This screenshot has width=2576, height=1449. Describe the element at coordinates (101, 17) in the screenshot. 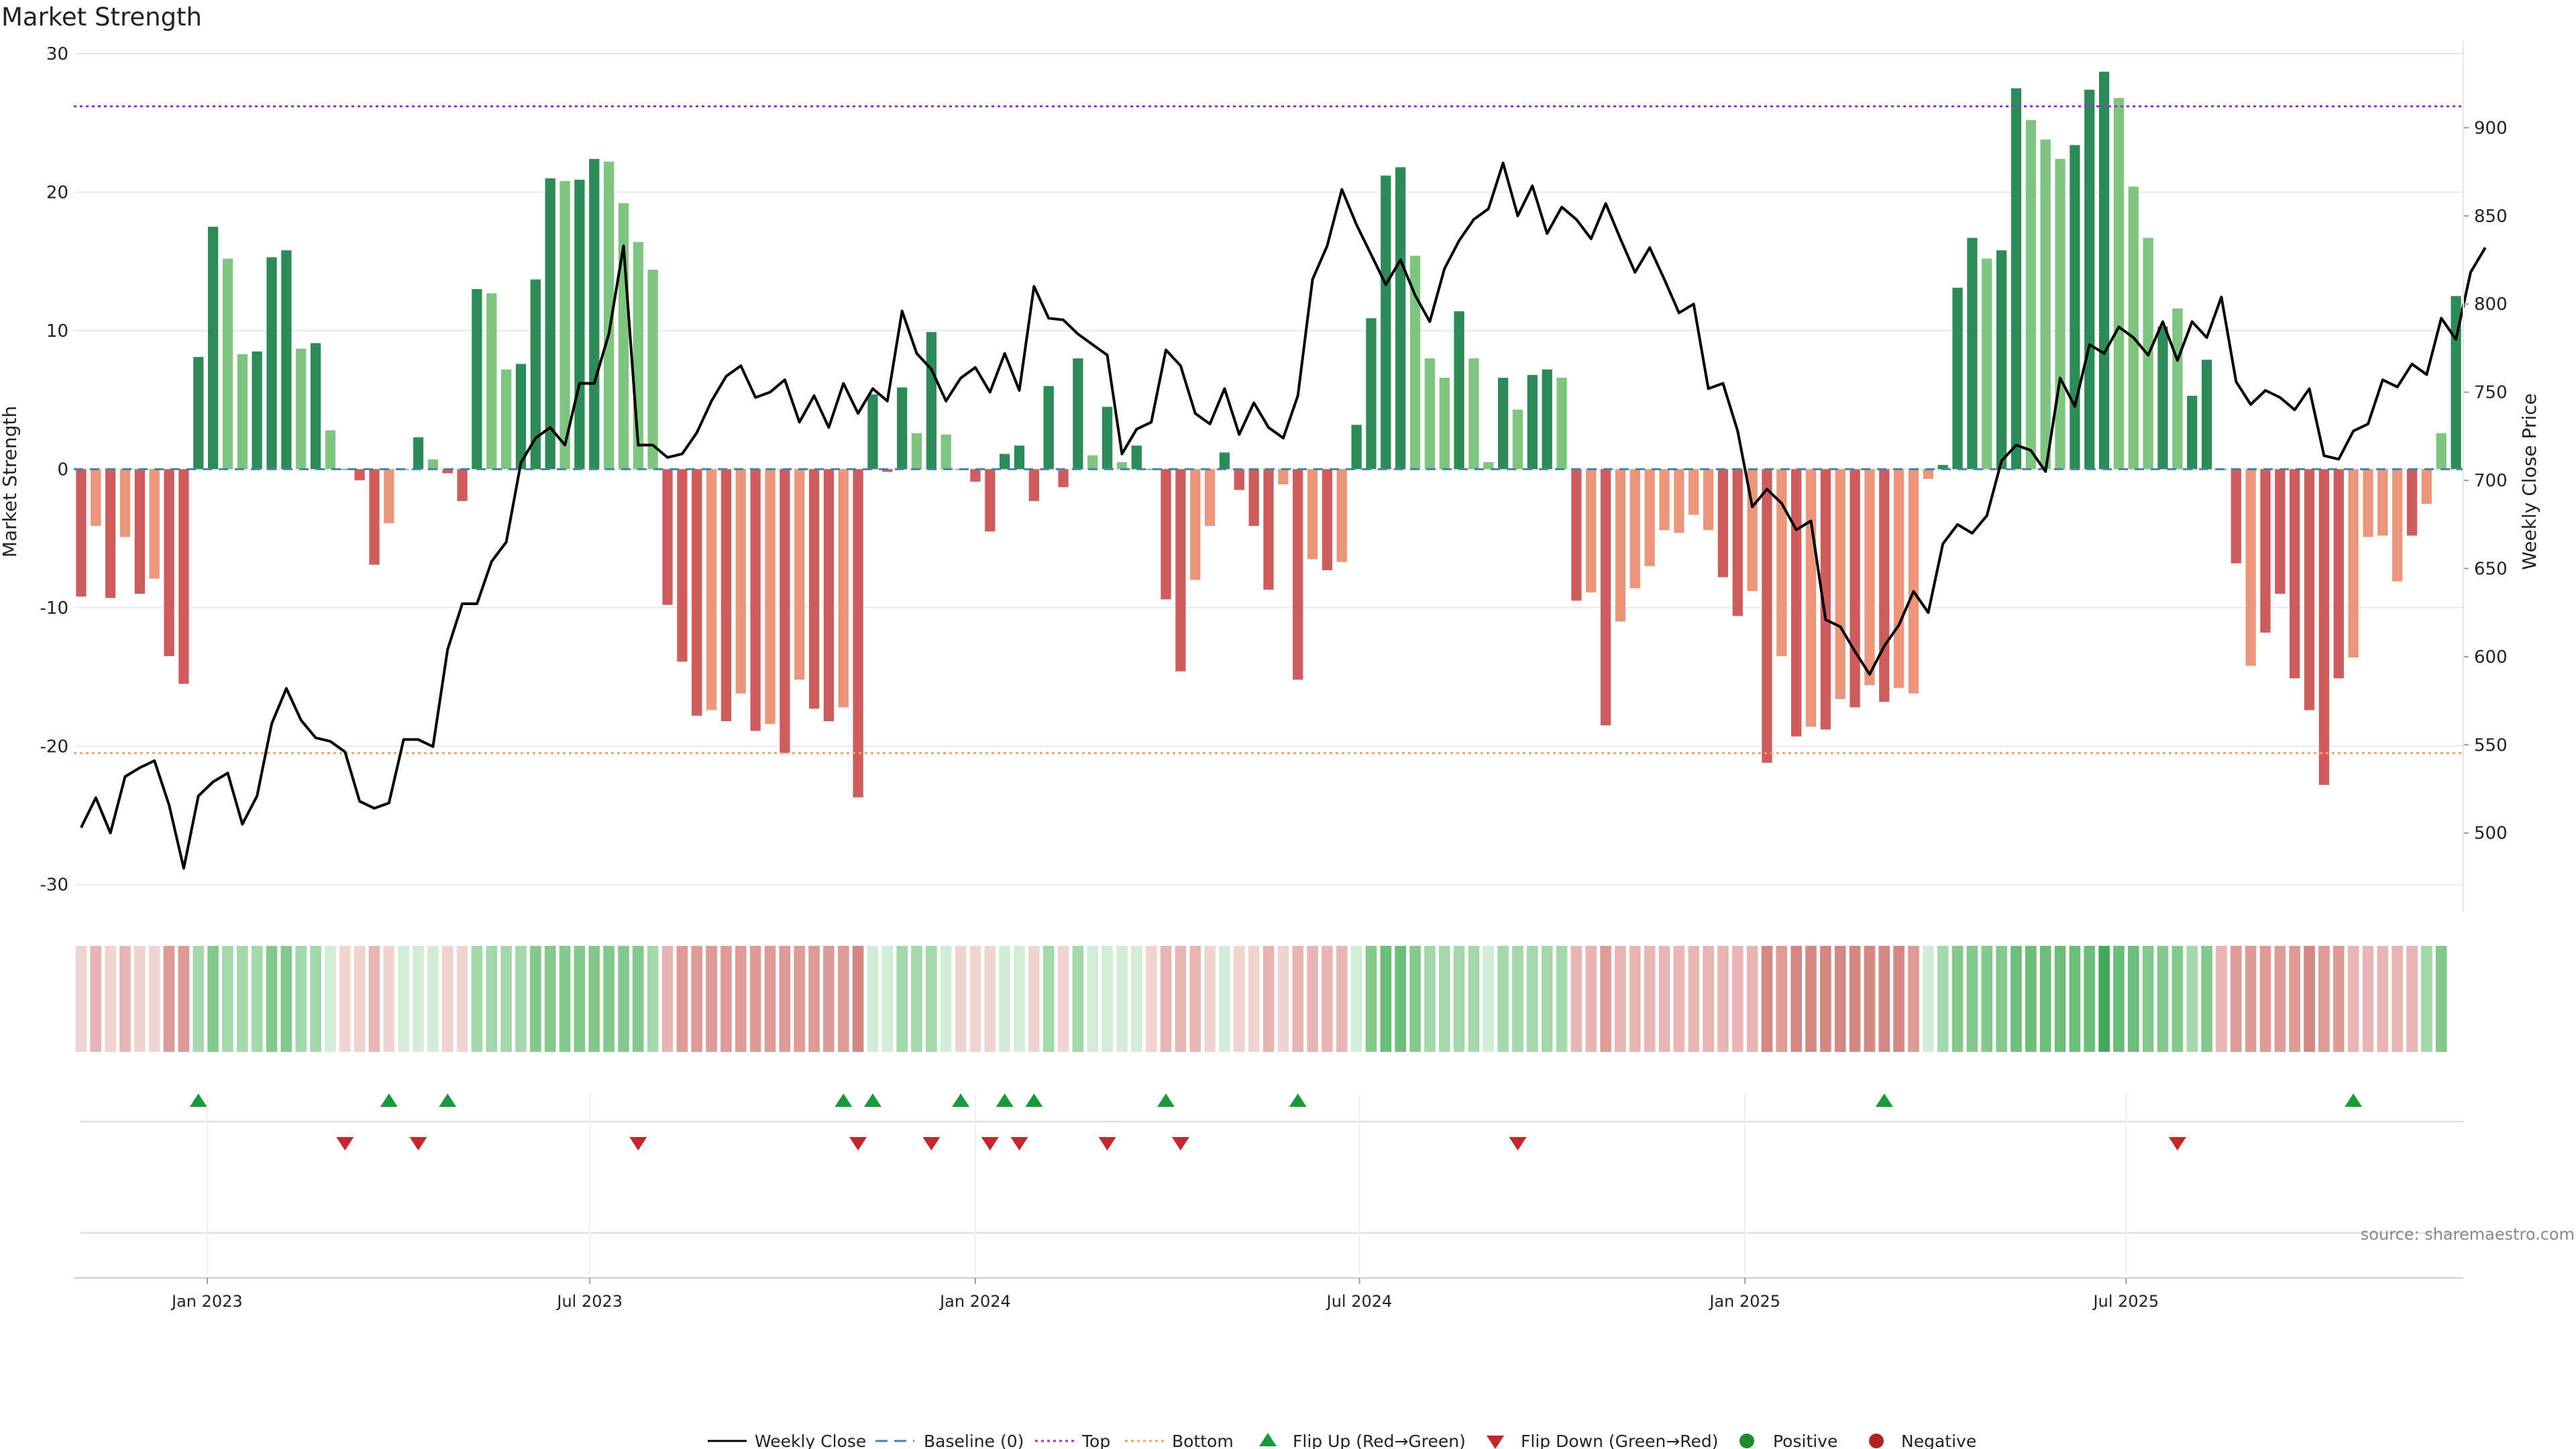

I see `chart-title: Market Strength` at that location.